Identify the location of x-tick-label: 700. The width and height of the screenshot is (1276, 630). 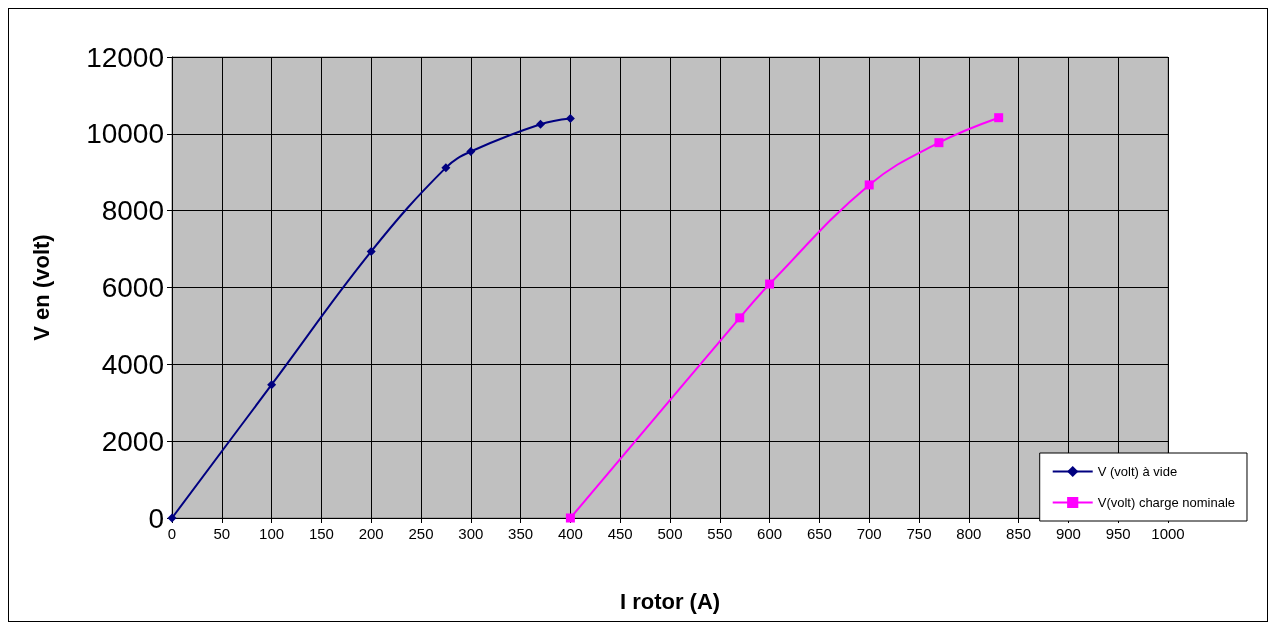
(869, 533).